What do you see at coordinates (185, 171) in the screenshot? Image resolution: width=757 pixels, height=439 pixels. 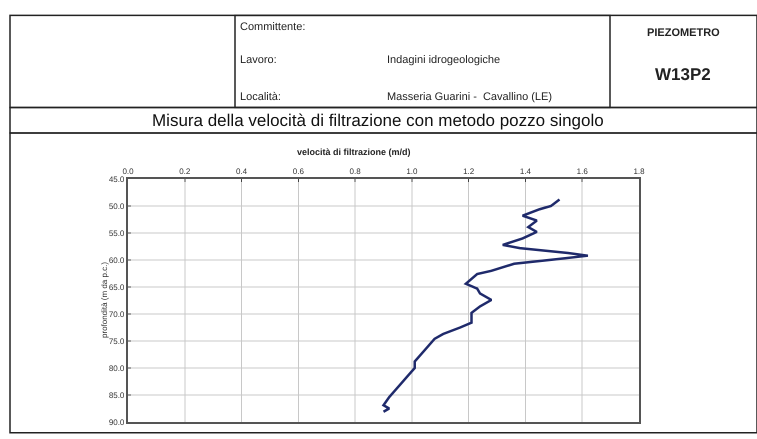 I see `x-tick-label: 0.2` at bounding box center [185, 171].